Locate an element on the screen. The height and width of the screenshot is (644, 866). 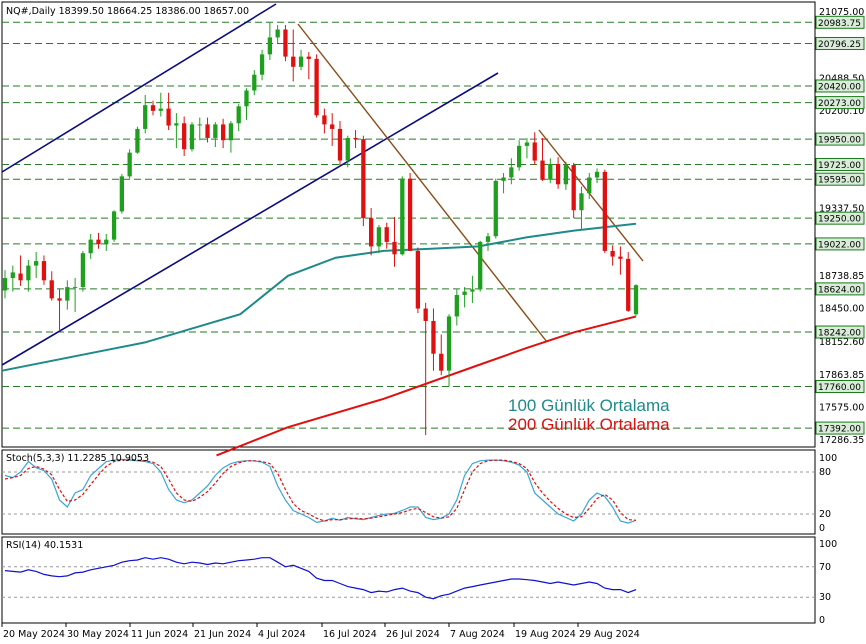
price-tick-label: 17863.85 is located at coordinates (841, 375).